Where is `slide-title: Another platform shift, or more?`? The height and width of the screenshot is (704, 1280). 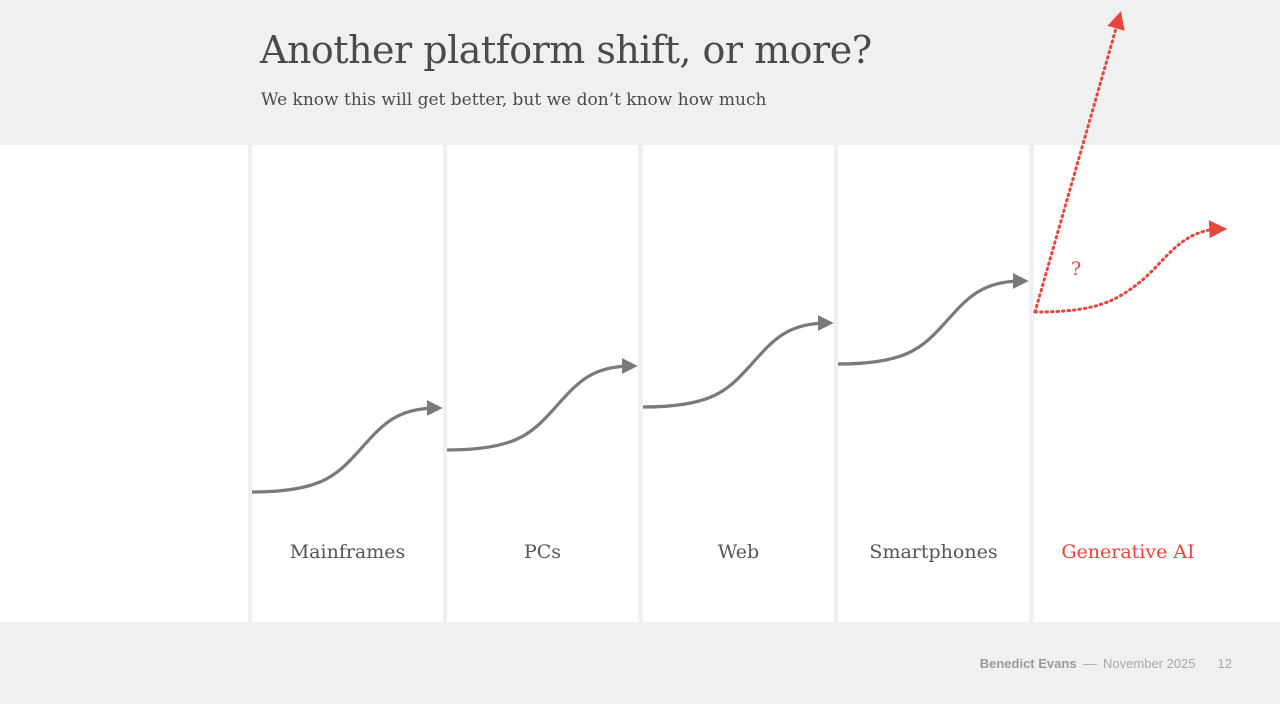 slide-title: Another platform shift, or more? is located at coordinates (566, 50).